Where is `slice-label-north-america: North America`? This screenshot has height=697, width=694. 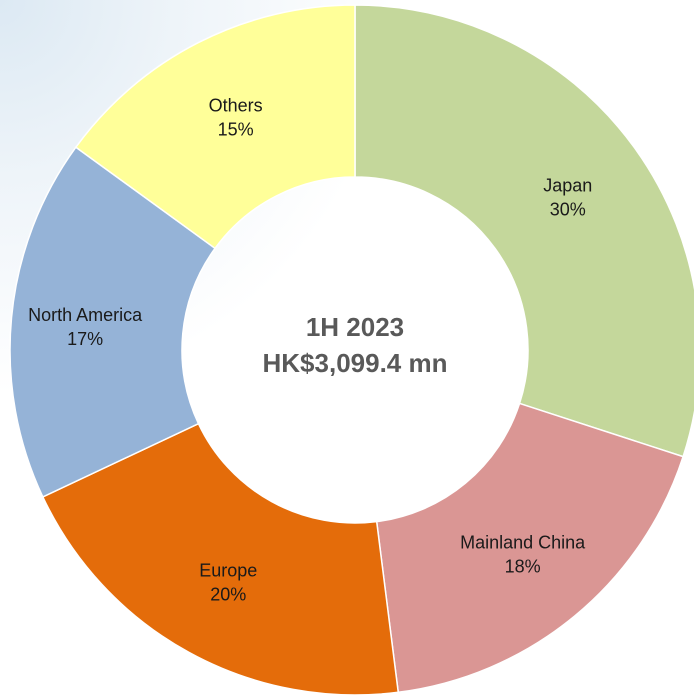 slice-label-north-america: North America is located at coordinates (85, 315).